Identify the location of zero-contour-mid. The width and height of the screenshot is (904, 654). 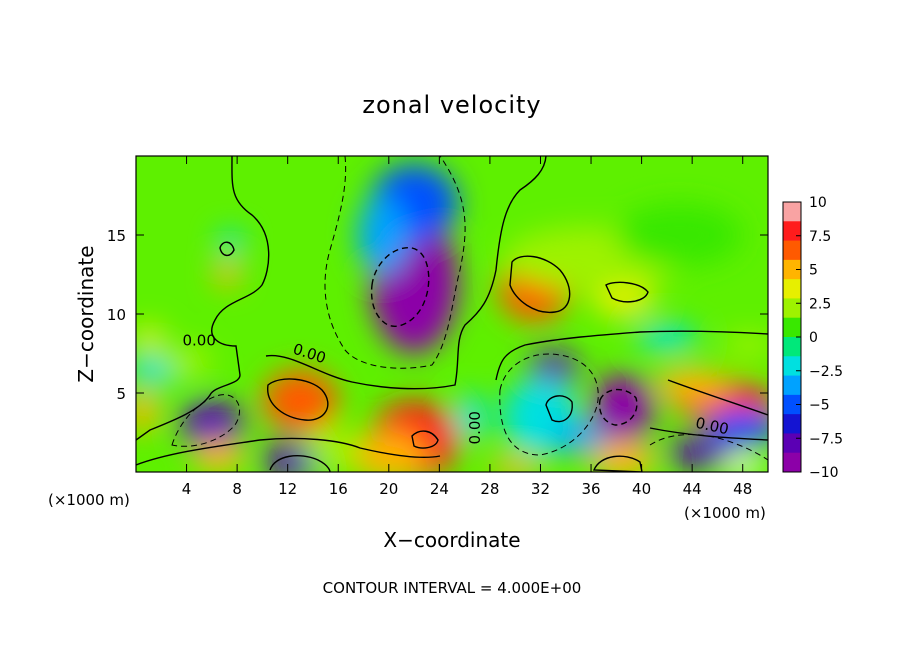
(406, 273).